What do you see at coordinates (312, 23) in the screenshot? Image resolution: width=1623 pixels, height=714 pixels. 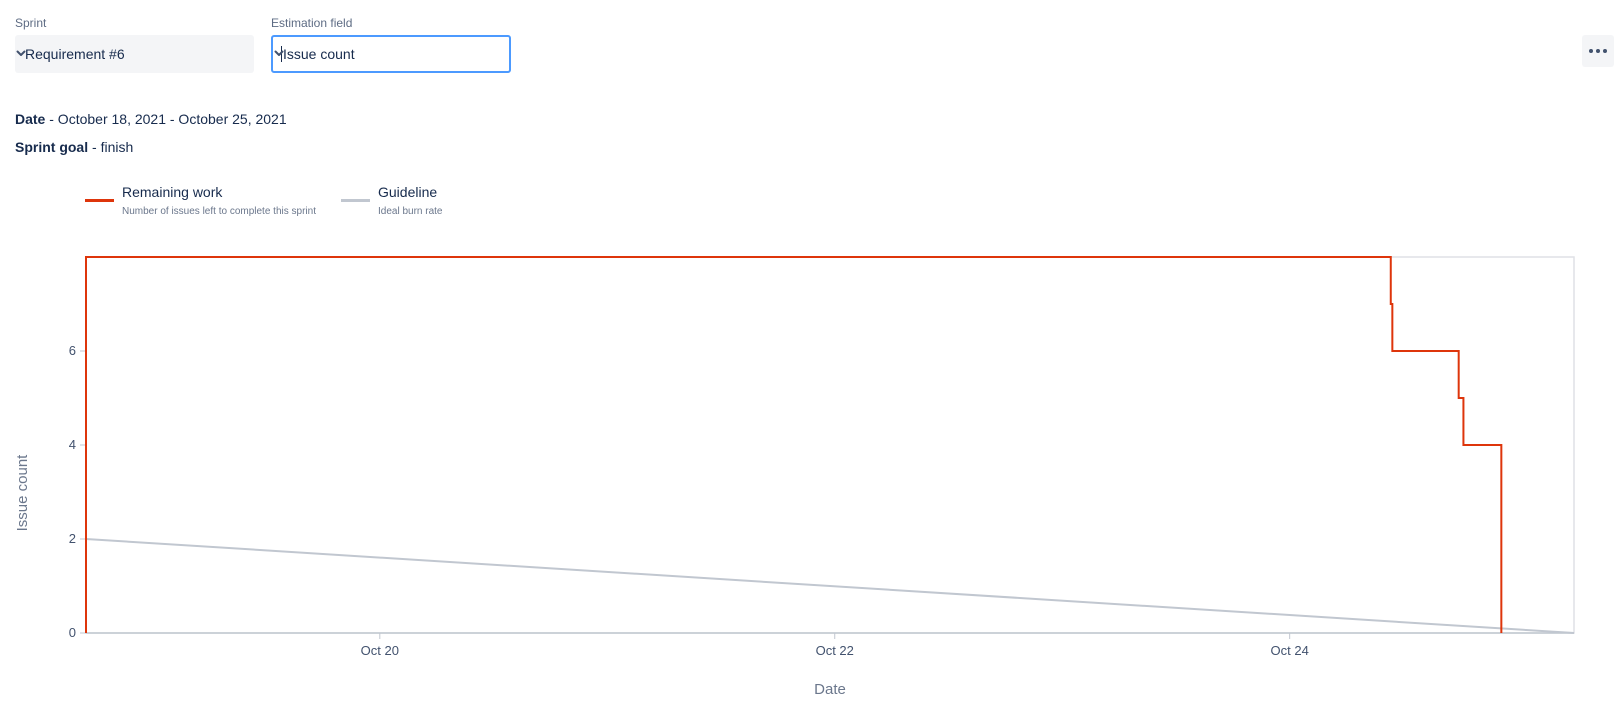 I see `estimation-field-label: Estimation field` at bounding box center [312, 23].